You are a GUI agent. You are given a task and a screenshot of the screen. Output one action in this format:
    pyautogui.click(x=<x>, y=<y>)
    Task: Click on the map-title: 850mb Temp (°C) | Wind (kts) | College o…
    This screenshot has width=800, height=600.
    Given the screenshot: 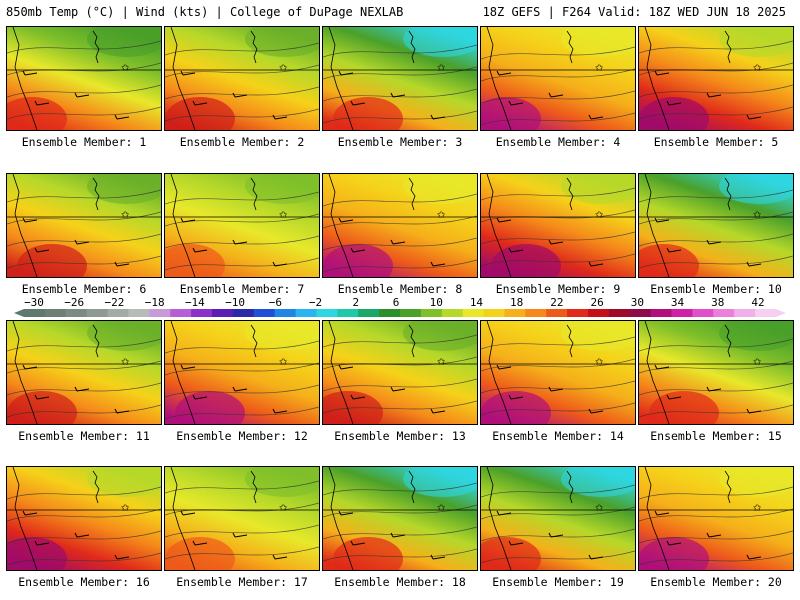 What is the action you would take?
    pyautogui.click(x=205, y=12)
    